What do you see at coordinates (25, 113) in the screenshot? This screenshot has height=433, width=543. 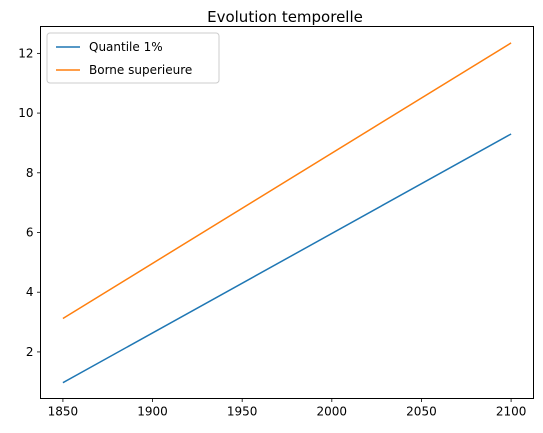 I see `y-tick-label: 10` at bounding box center [25, 113].